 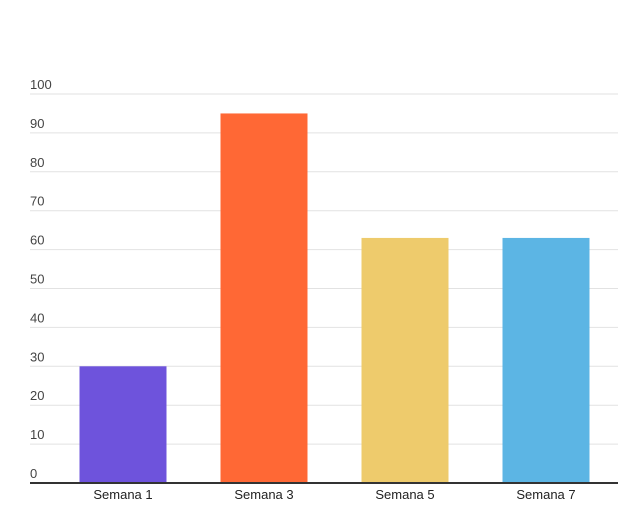 I want to click on y-tick-label: 50, so click(x=37, y=279).